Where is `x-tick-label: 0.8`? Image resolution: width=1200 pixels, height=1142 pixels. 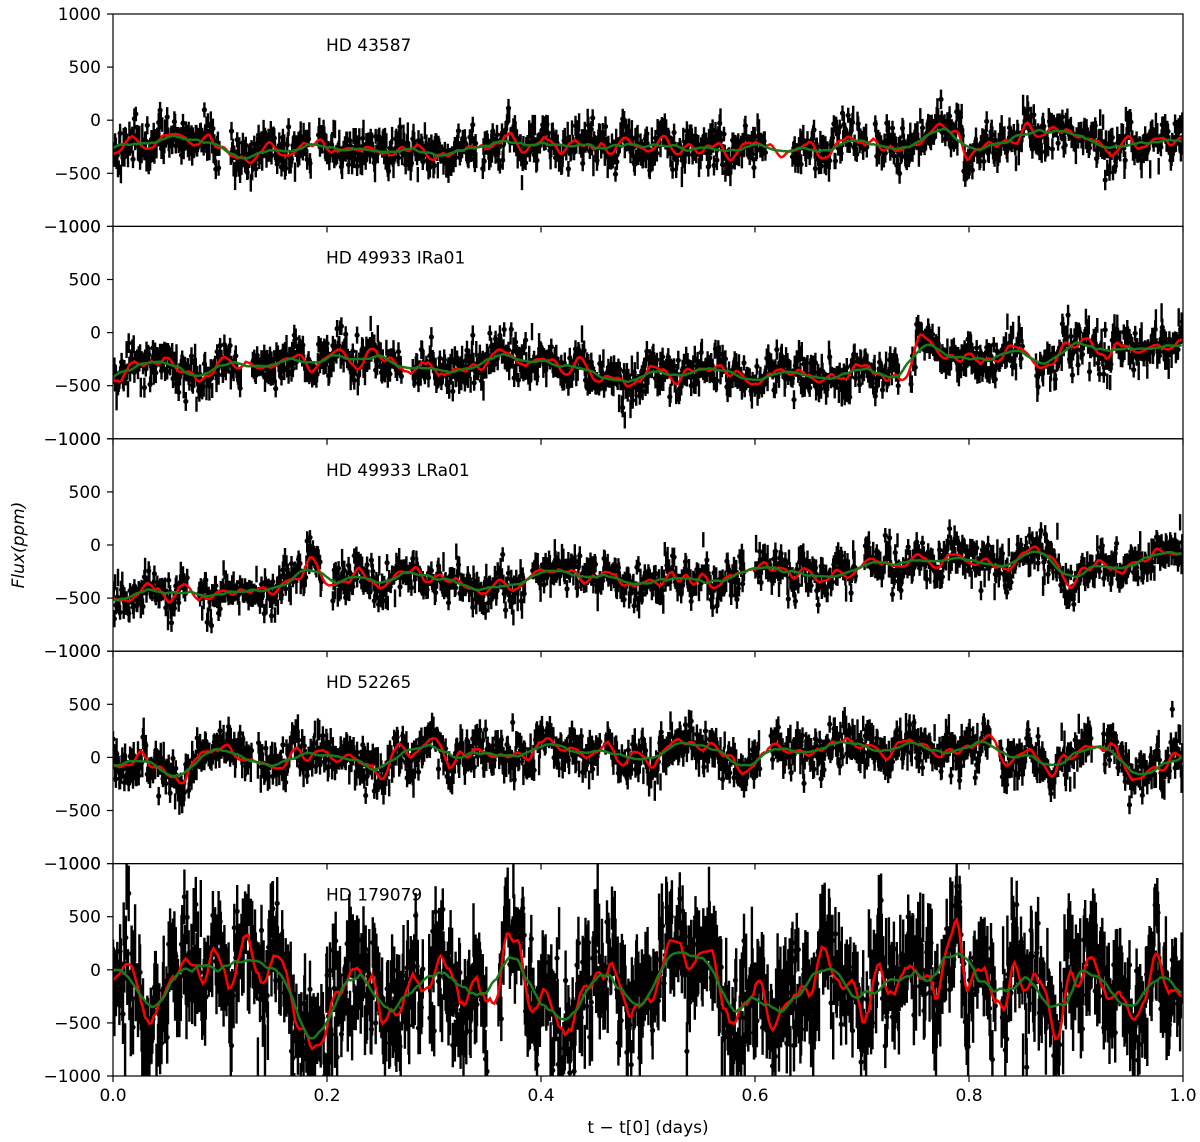 x-tick-label: 0.8 is located at coordinates (968, 1096).